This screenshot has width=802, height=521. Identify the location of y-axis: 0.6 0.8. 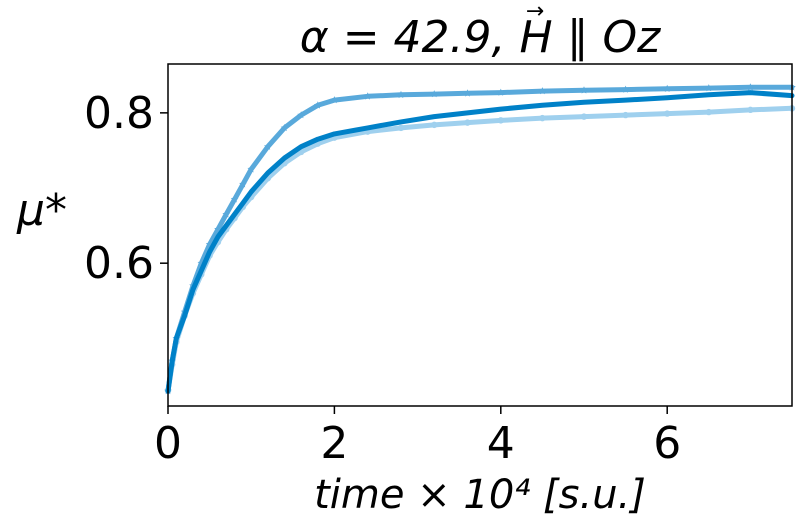
(126, 188).